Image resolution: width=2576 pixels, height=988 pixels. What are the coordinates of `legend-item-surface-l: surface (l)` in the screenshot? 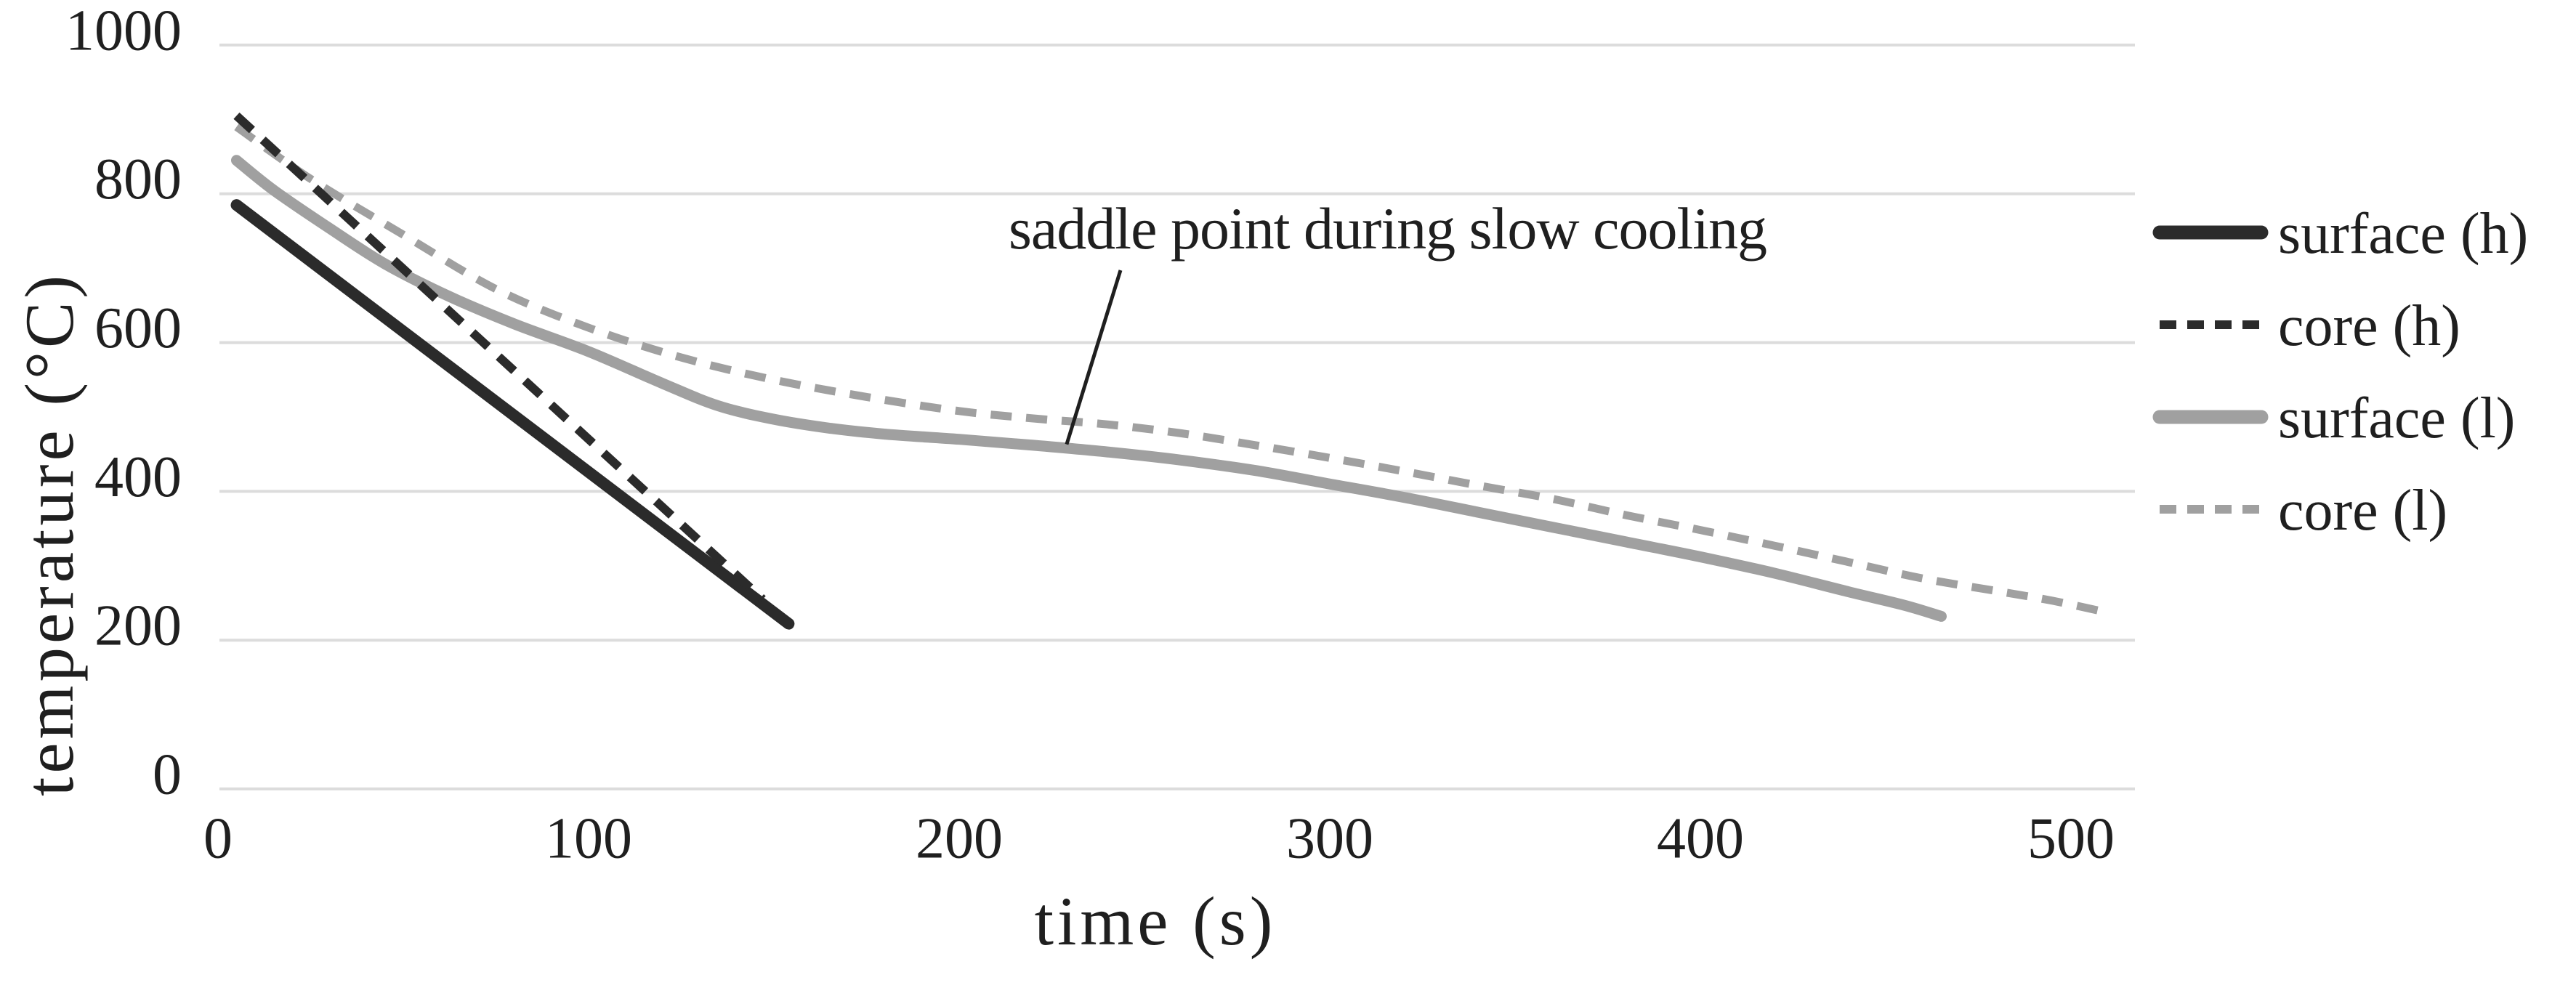 It's located at (2334, 418).